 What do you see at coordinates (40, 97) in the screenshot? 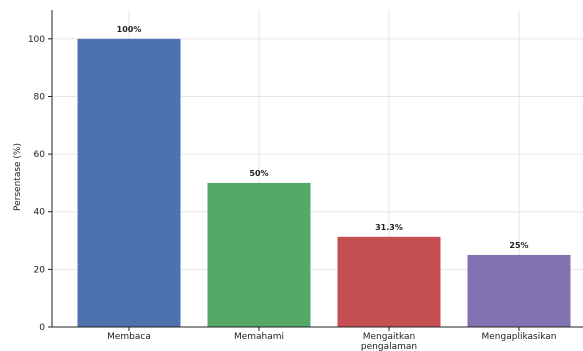
I see `y-tick-label: 80` at bounding box center [40, 97].